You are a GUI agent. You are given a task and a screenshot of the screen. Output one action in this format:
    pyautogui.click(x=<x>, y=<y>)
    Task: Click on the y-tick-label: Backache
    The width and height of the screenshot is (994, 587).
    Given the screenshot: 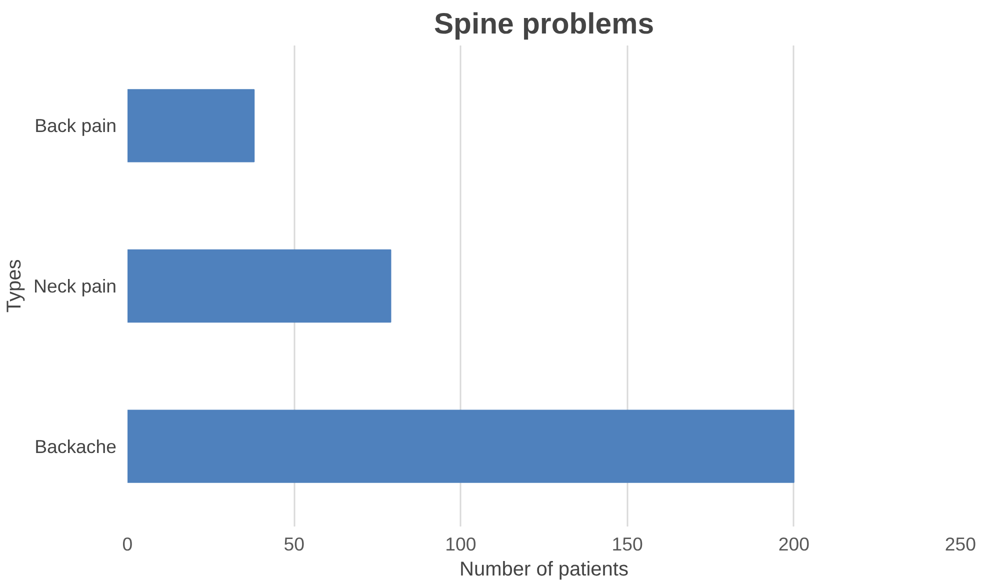 What is the action you would take?
    pyautogui.click(x=75, y=446)
    